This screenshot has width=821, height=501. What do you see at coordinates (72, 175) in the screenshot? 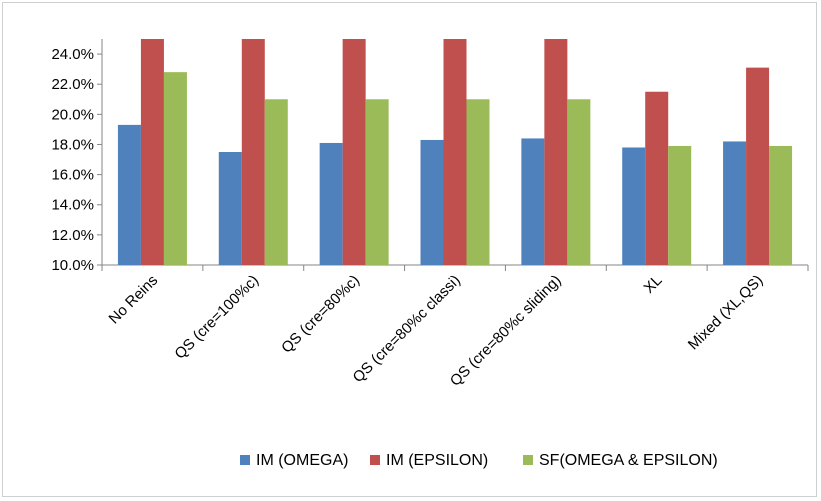
I see `y-tick-label: 16.0%` at bounding box center [72, 175].